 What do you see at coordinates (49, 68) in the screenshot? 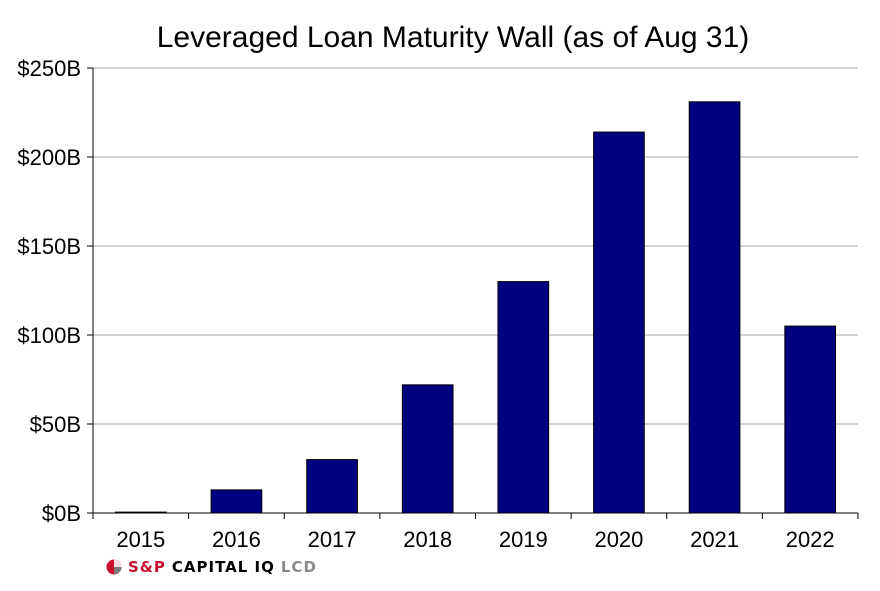
I see `y-tick-label: $250B` at bounding box center [49, 68].